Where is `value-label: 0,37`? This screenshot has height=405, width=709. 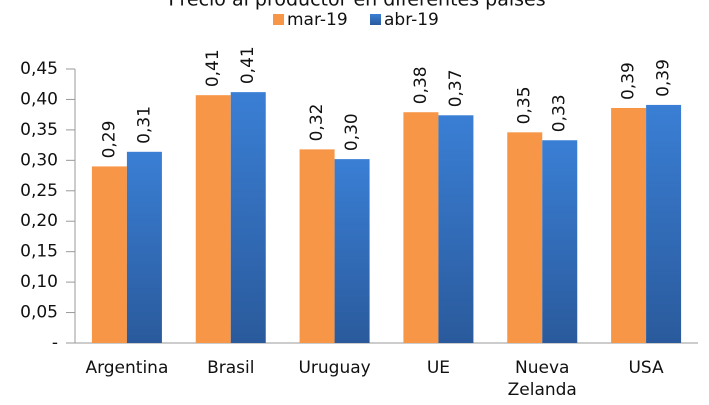
value-label: 0,37 is located at coordinates (456, 88).